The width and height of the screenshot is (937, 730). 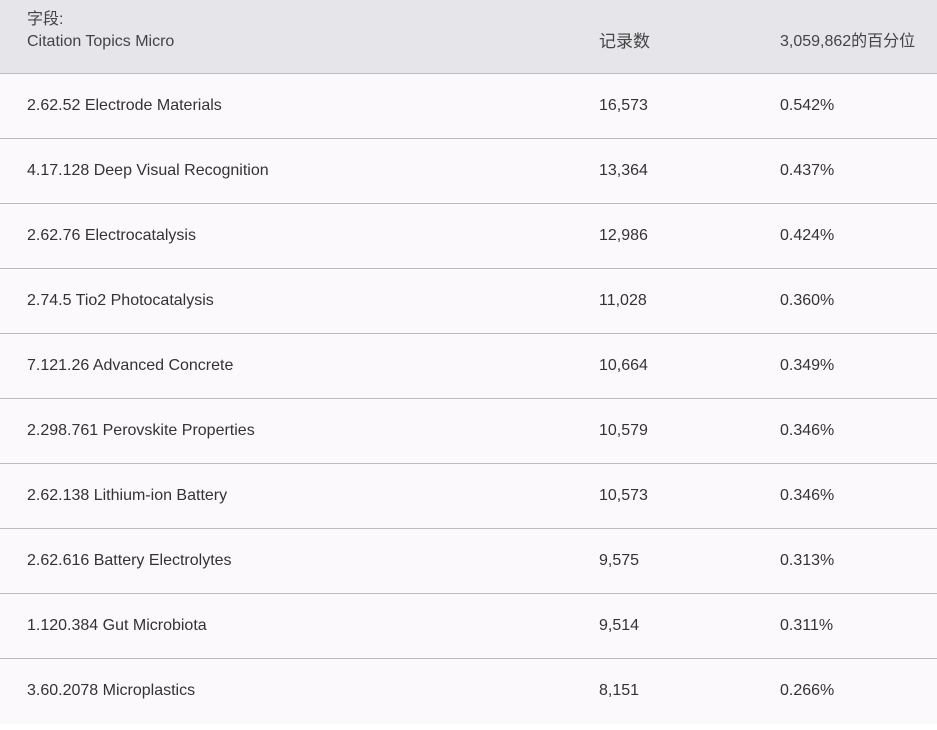 I want to click on record-count: 16,573, so click(x=623, y=105).